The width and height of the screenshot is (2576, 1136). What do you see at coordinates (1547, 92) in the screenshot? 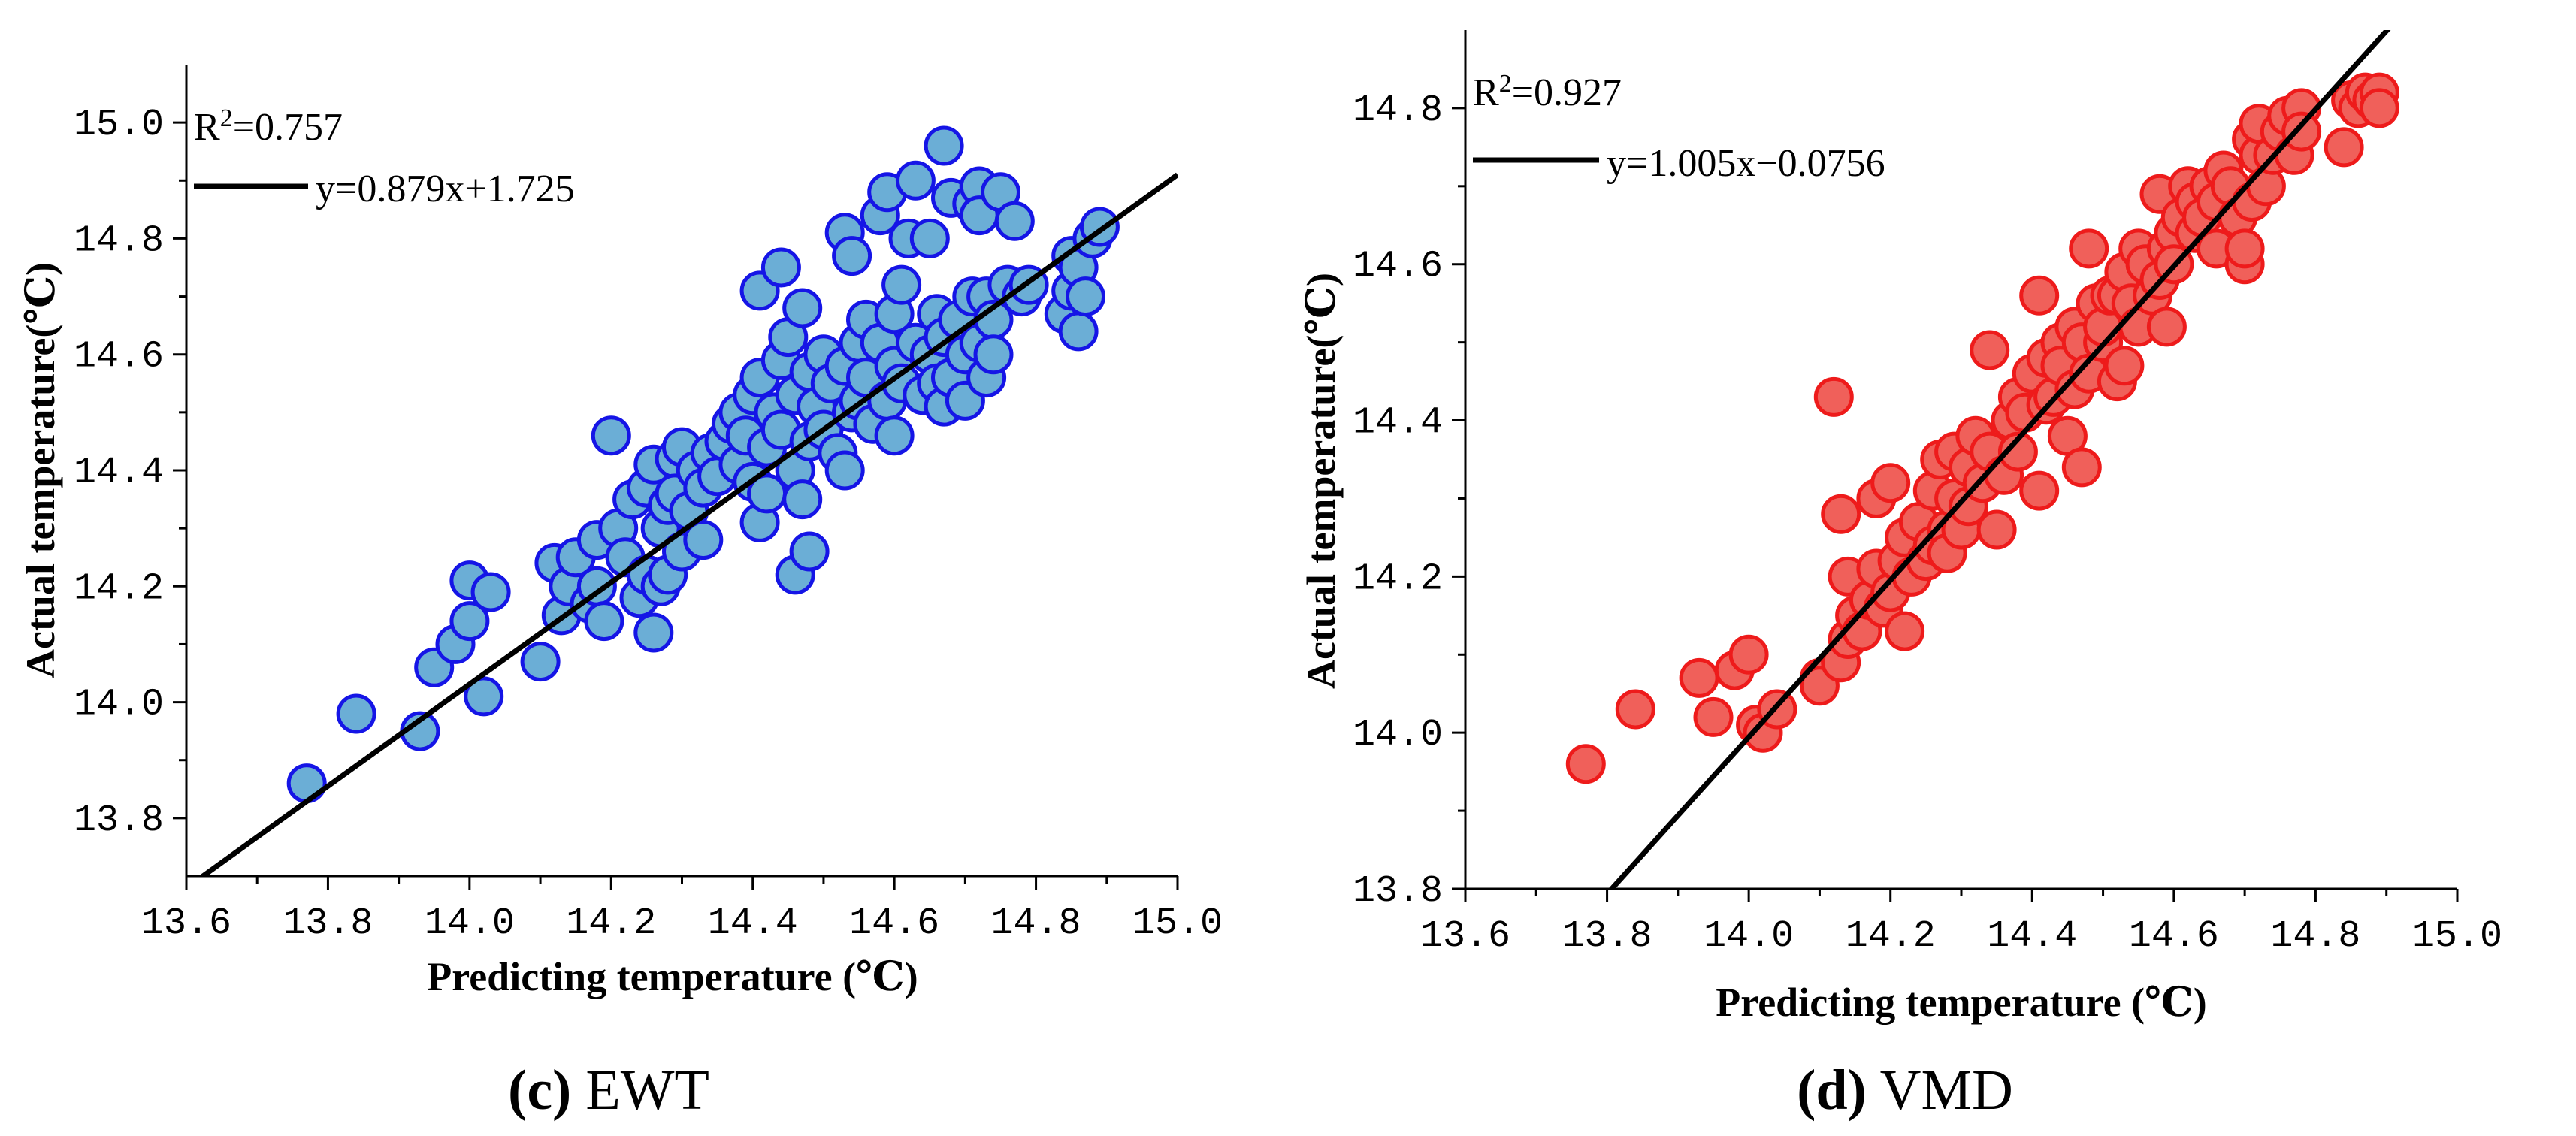
I see `r2-label: R2=0.927` at bounding box center [1547, 92].